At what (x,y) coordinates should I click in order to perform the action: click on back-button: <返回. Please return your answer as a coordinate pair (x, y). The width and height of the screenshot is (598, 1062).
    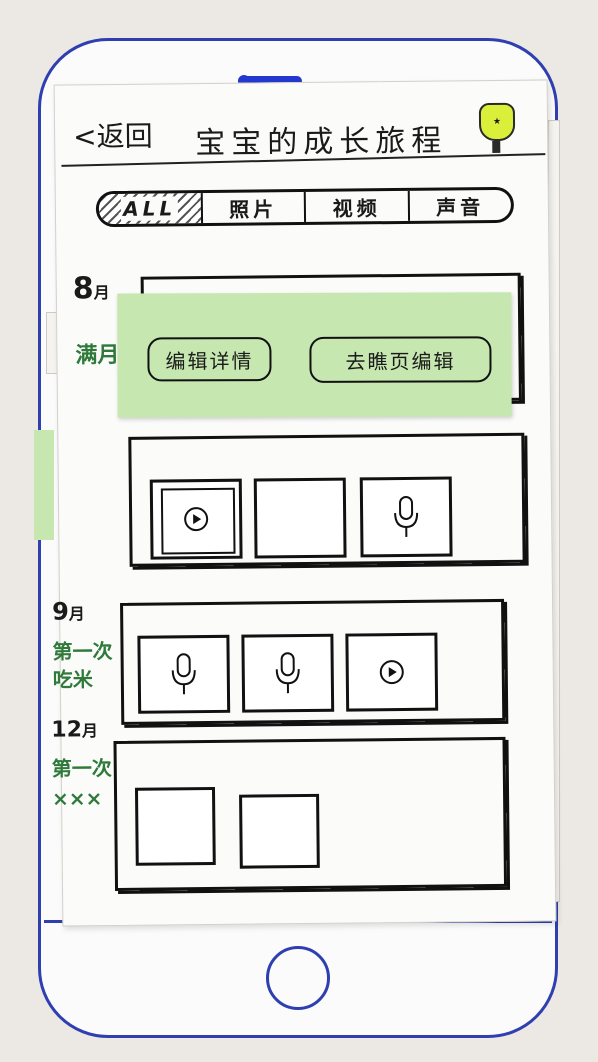
    Looking at the image, I should click on (112, 136).